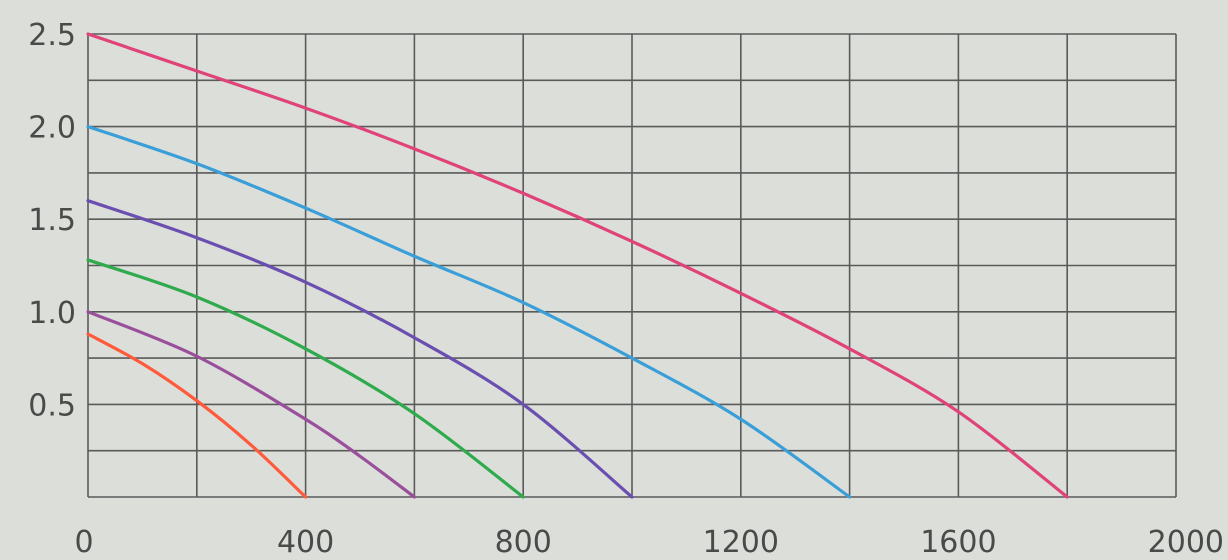 This screenshot has height=560, width=1228. What do you see at coordinates (649, 542) in the screenshot?
I see `x-axis-ticks: 0 400 800 1200 1600 2000` at bounding box center [649, 542].